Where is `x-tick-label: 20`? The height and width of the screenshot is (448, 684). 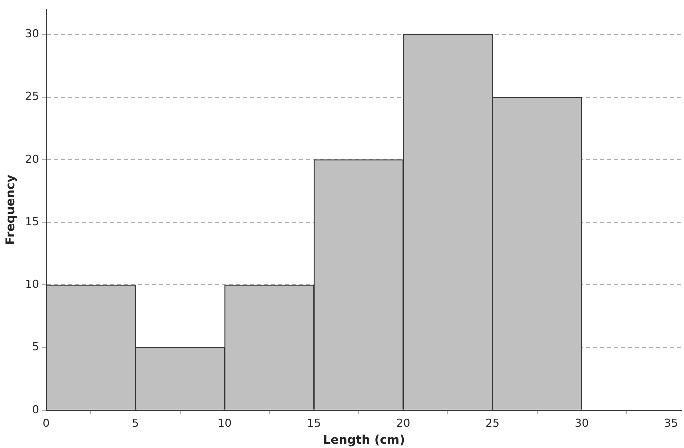 x-tick-label: 20 is located at coordinates (403, 423).